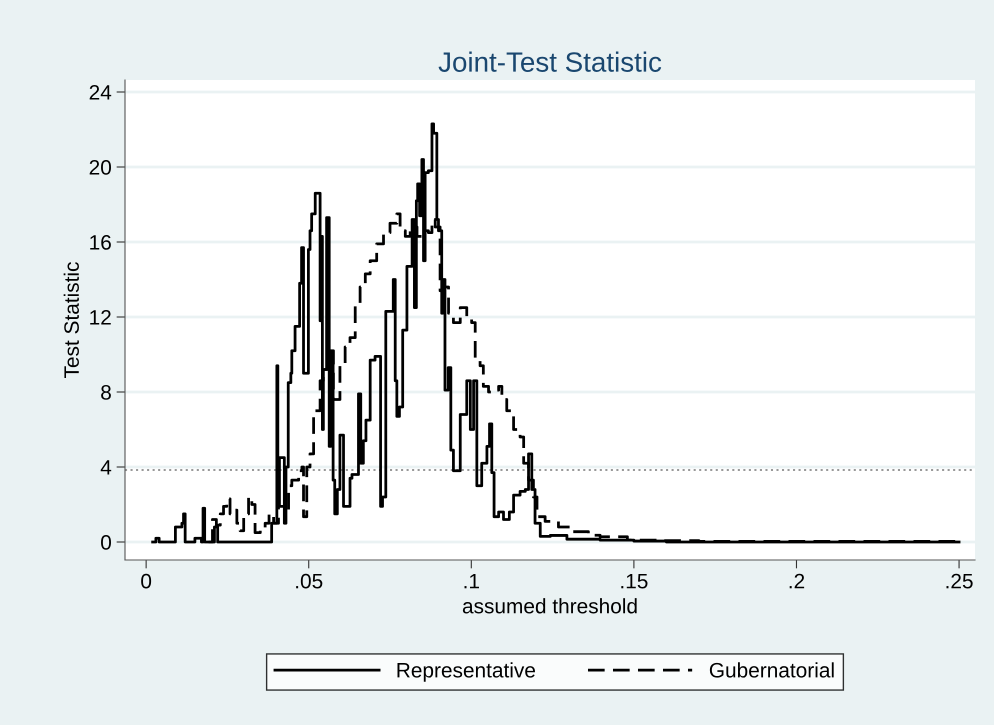 This screenshot has height=725, width=994. Describe the element at coordinates (550, 62) in the screenshot. I see `chart-title: Joint-Test Statistic` at that location.